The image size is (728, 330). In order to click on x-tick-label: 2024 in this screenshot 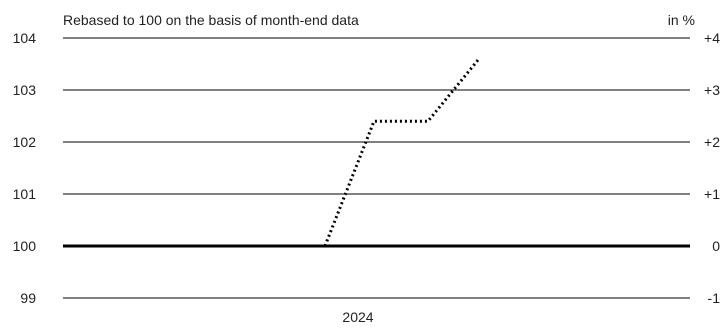, I will do `click(357, 317)`.